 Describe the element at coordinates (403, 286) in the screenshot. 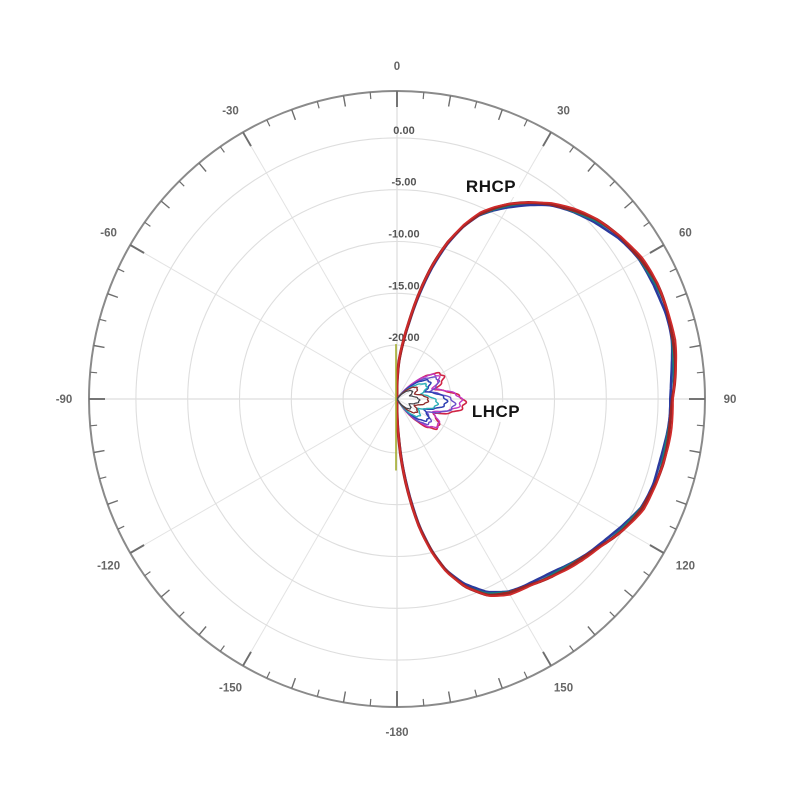

I see `radial-label--15.00: -15.00` at that location.